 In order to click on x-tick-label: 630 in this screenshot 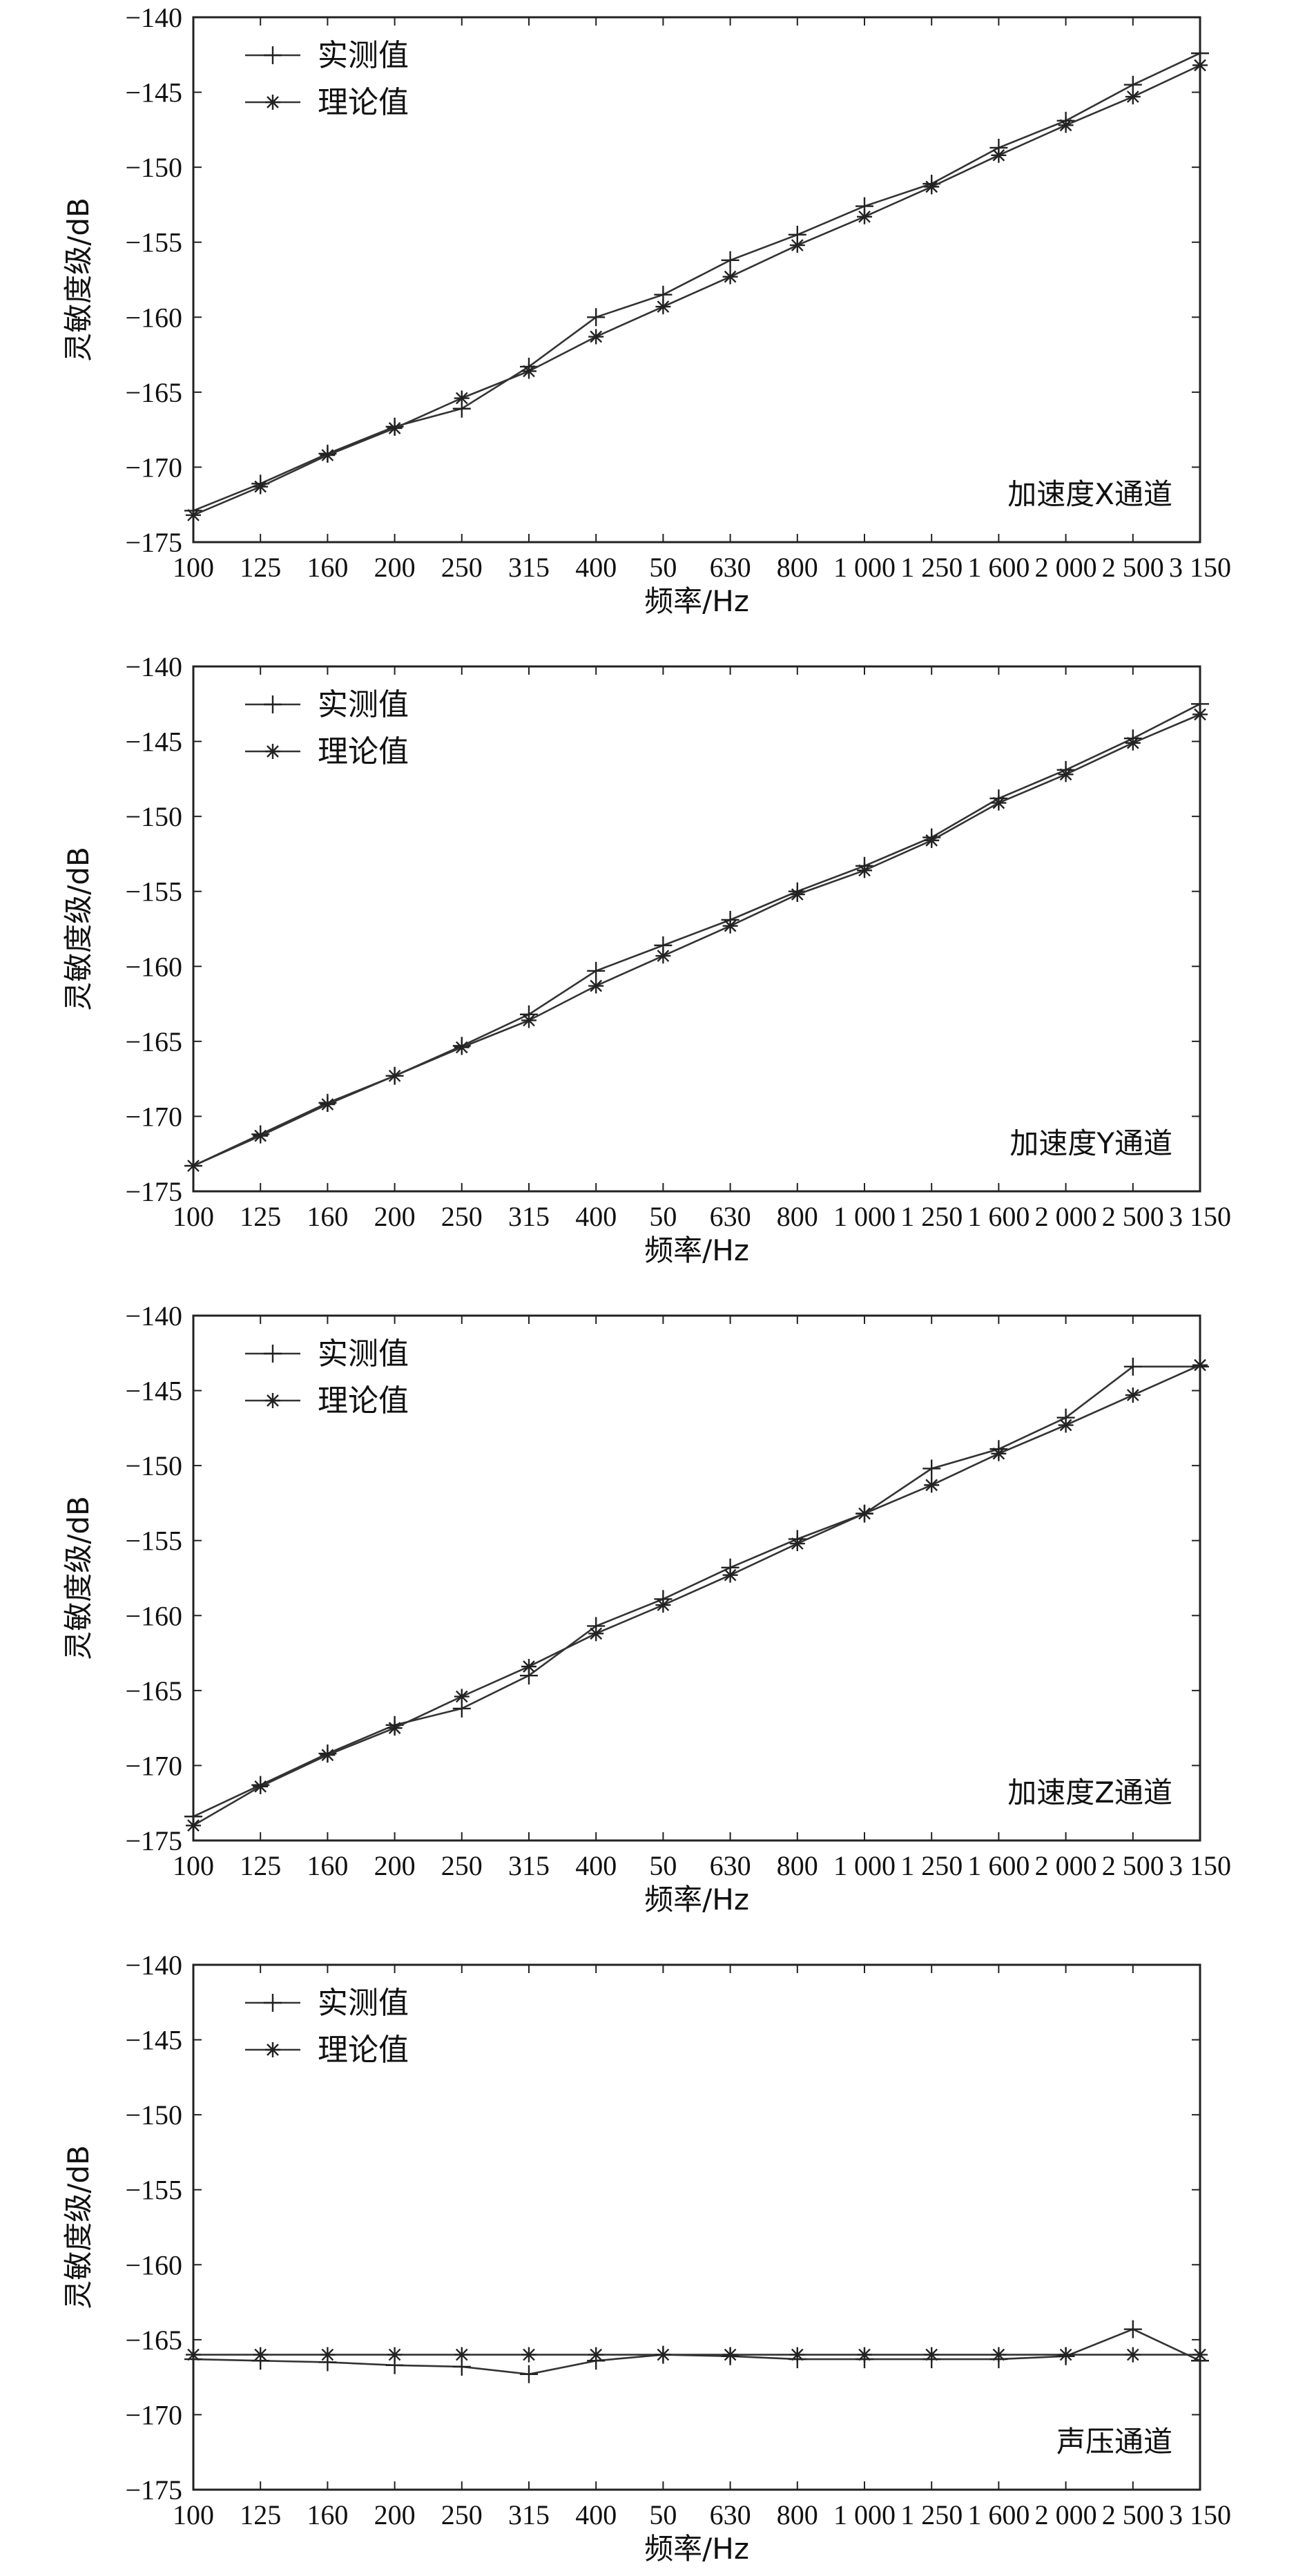, I will do `click(730, 1865)`.